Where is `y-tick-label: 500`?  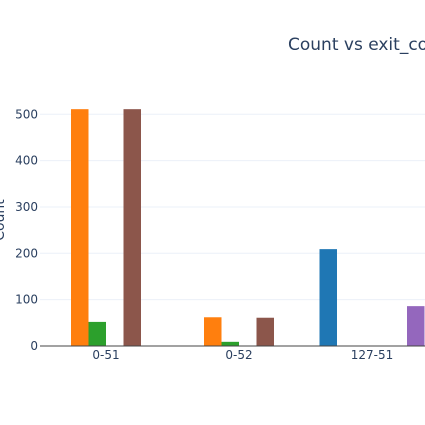
y-tick-label: 500 is located at coordinates (26, 114).